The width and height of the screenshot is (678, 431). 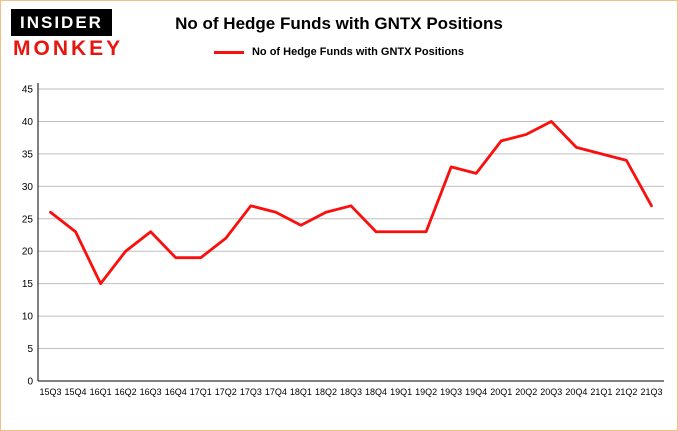 What do you see at coordinates (601, 392) in the screenshot?
I see `x-tick-label: 21Q1` at bounding box center [601, 392].